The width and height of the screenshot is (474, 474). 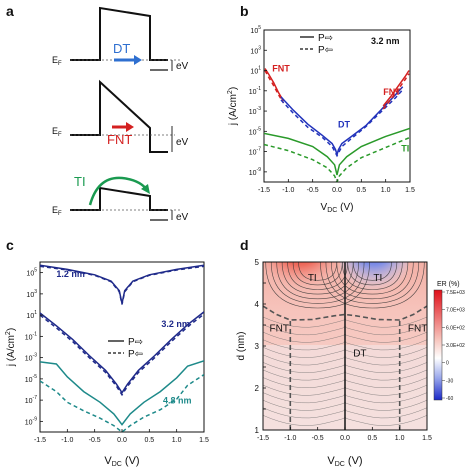 What do you see at coordinates (345, 313) in the screenshot?
I see `regime-boundary-line` at bounding box center [345, 313].